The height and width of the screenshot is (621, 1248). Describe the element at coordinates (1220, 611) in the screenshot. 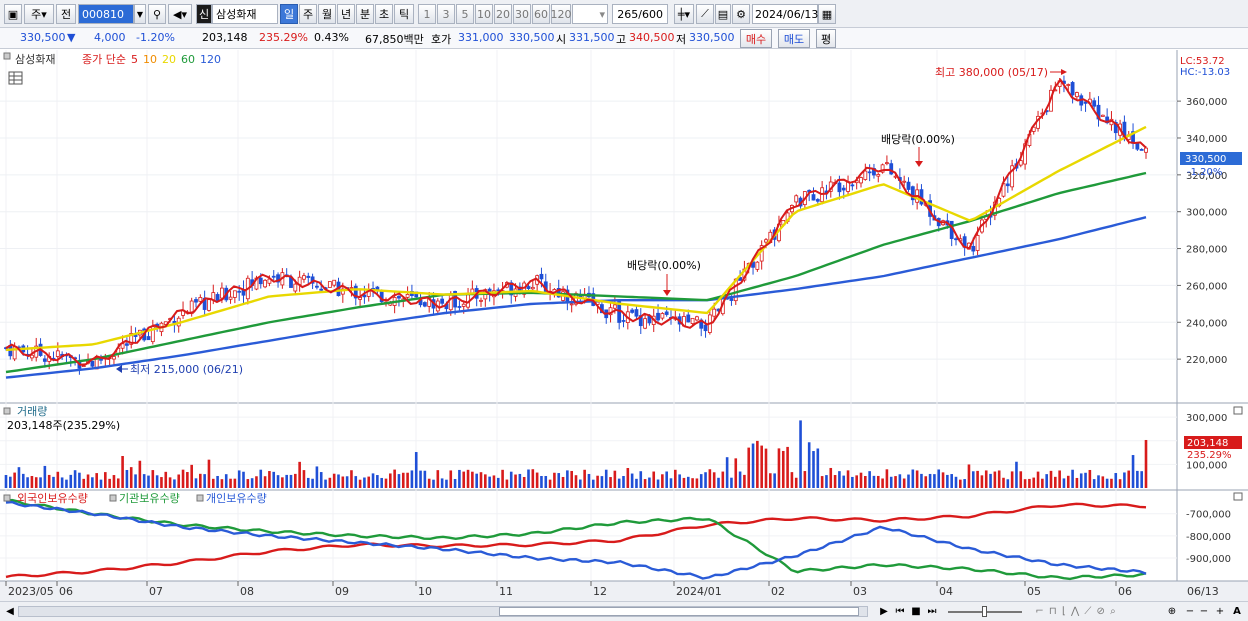

I see `plus-icon: +` at that location.